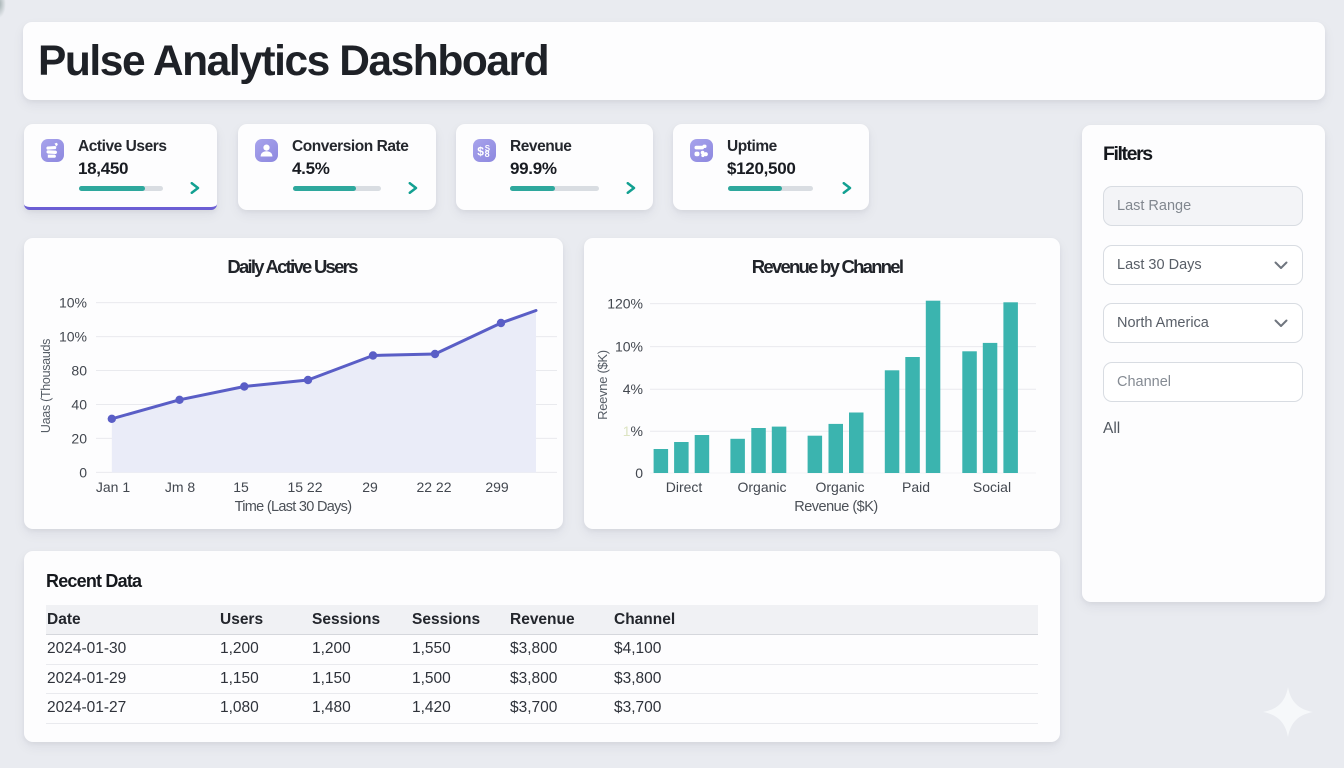  Describe the element at coordinates (602, 385) in the screenshot. I see `svg-text: Reevne ($K)` at that location.